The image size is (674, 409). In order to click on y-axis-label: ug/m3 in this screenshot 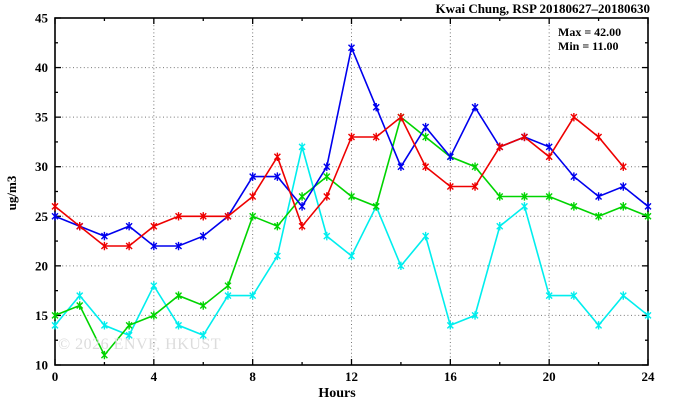, I will do `click(11, 193)`.